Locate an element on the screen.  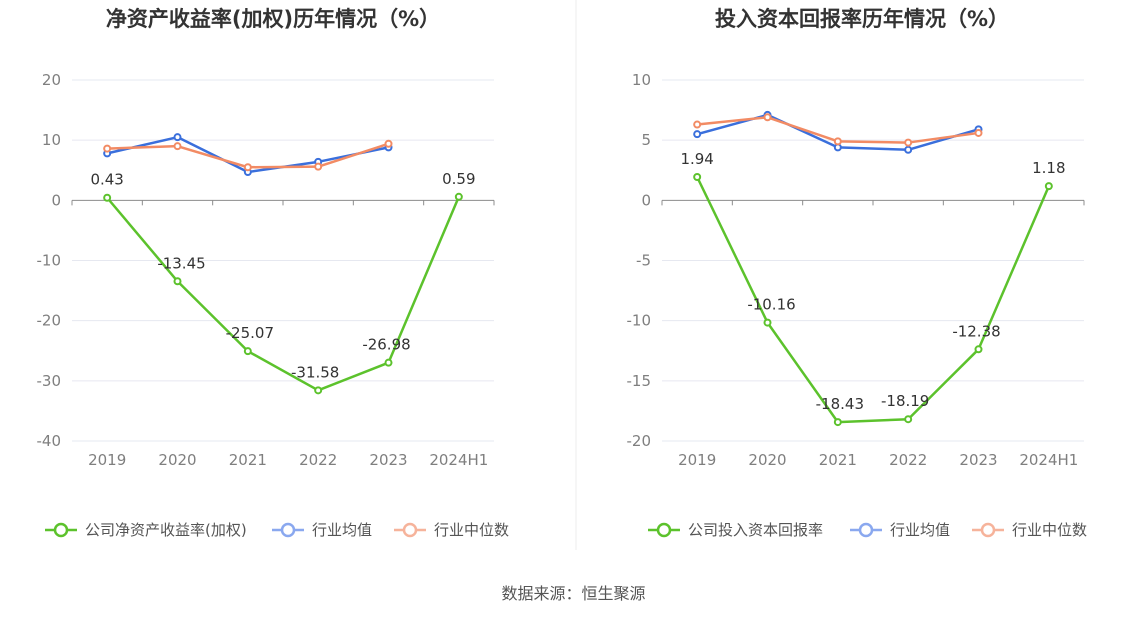
data-label: -25.07 is located at coordinates (250, 333).